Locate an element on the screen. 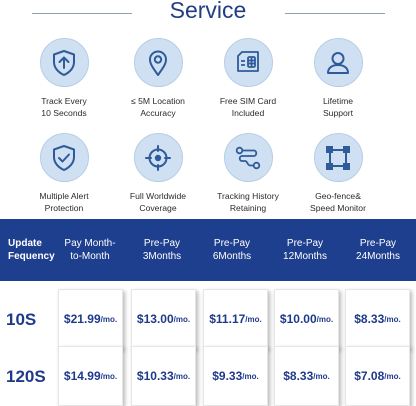  page-title: Service is located at coordinates (208, 11).